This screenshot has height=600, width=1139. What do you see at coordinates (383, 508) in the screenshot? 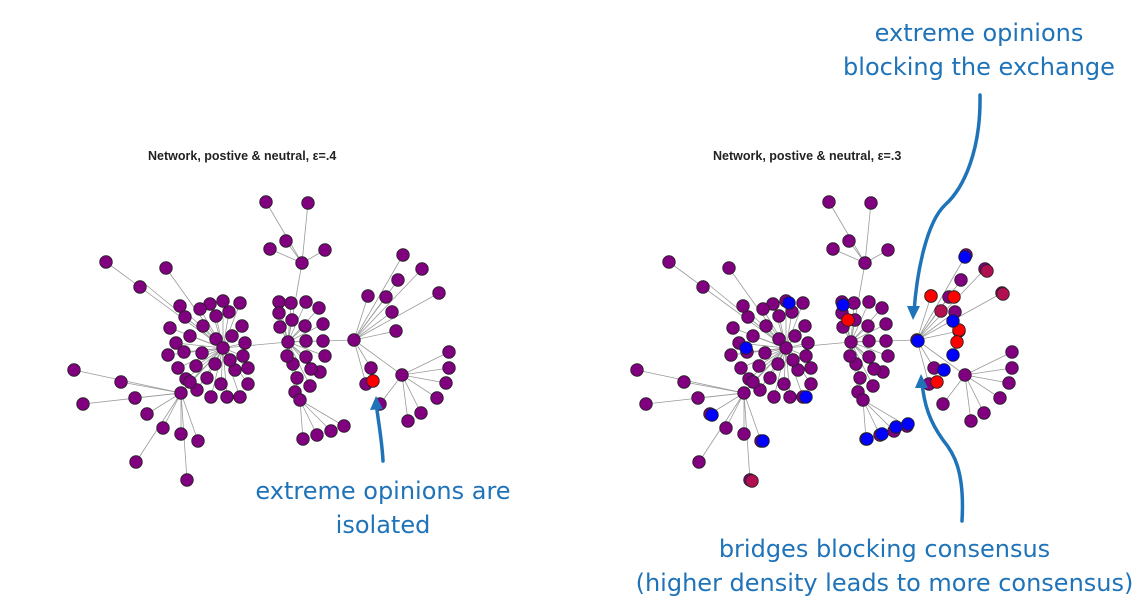
I see `annotation-isolated: extreme opinions are isolated` at bounding box center [383, 508].